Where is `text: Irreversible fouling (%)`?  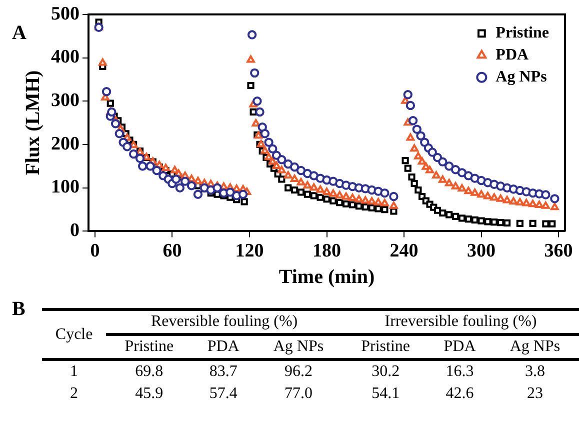
text: Irreversible fouling (%) is located at coordinates (460, 322).